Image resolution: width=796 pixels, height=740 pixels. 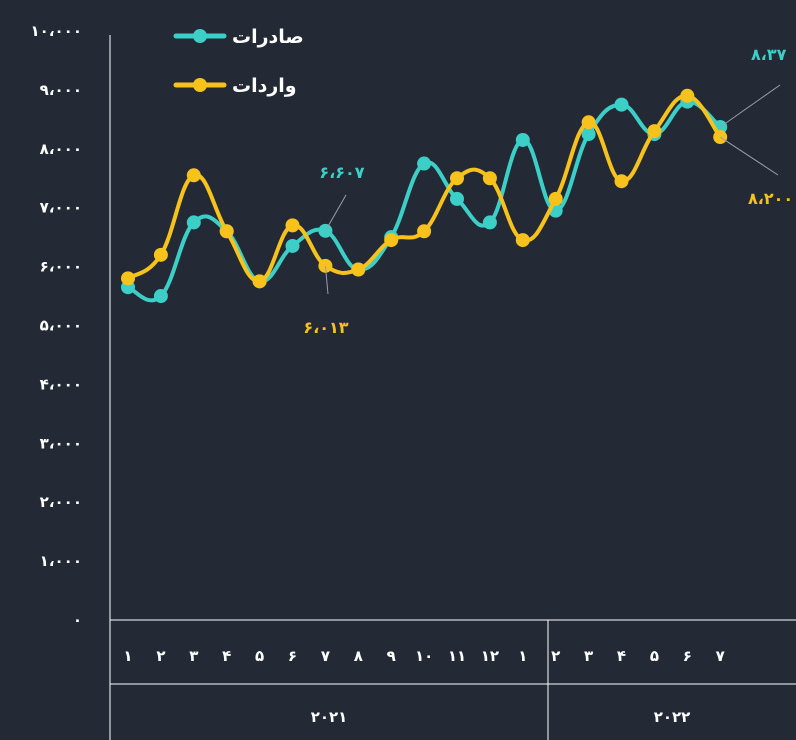 What do you see at coordinates (341, 172) in the screenshot?
I see `data-label: ۶،۶۰۷` at bounding box center [341, 172].